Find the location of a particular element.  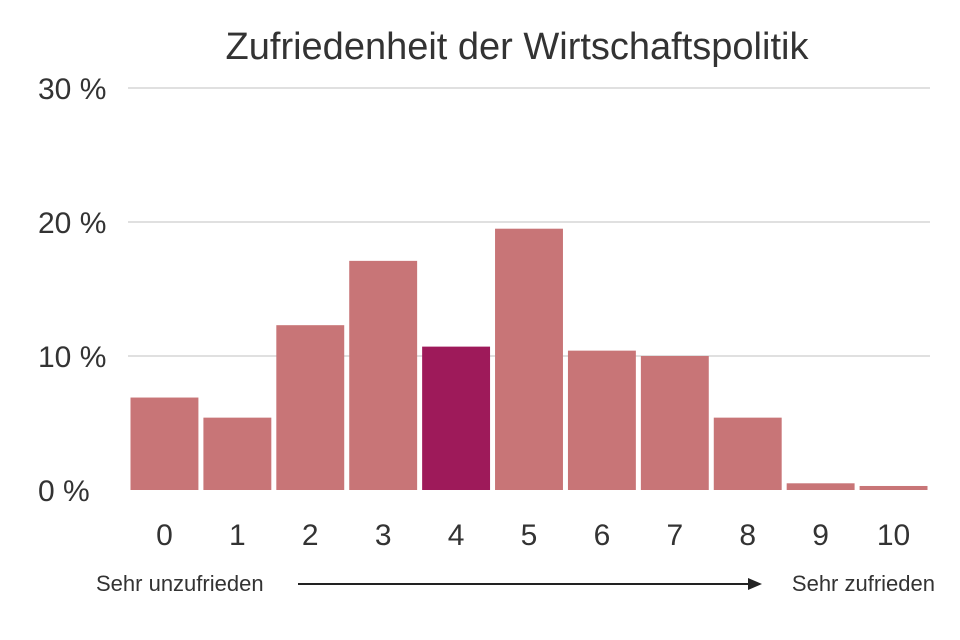

x-tick-label: 8 is located at coordinates (747, 535).